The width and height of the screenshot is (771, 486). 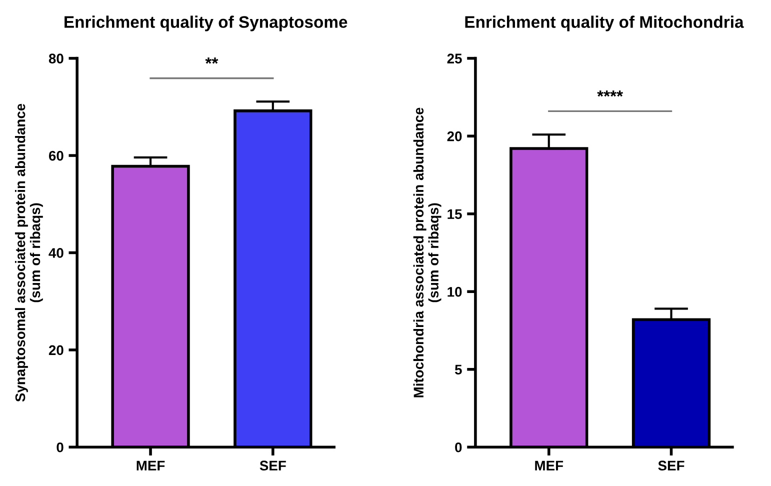 I want to click on y-tick-label: 10, so click(x=455, y=291).